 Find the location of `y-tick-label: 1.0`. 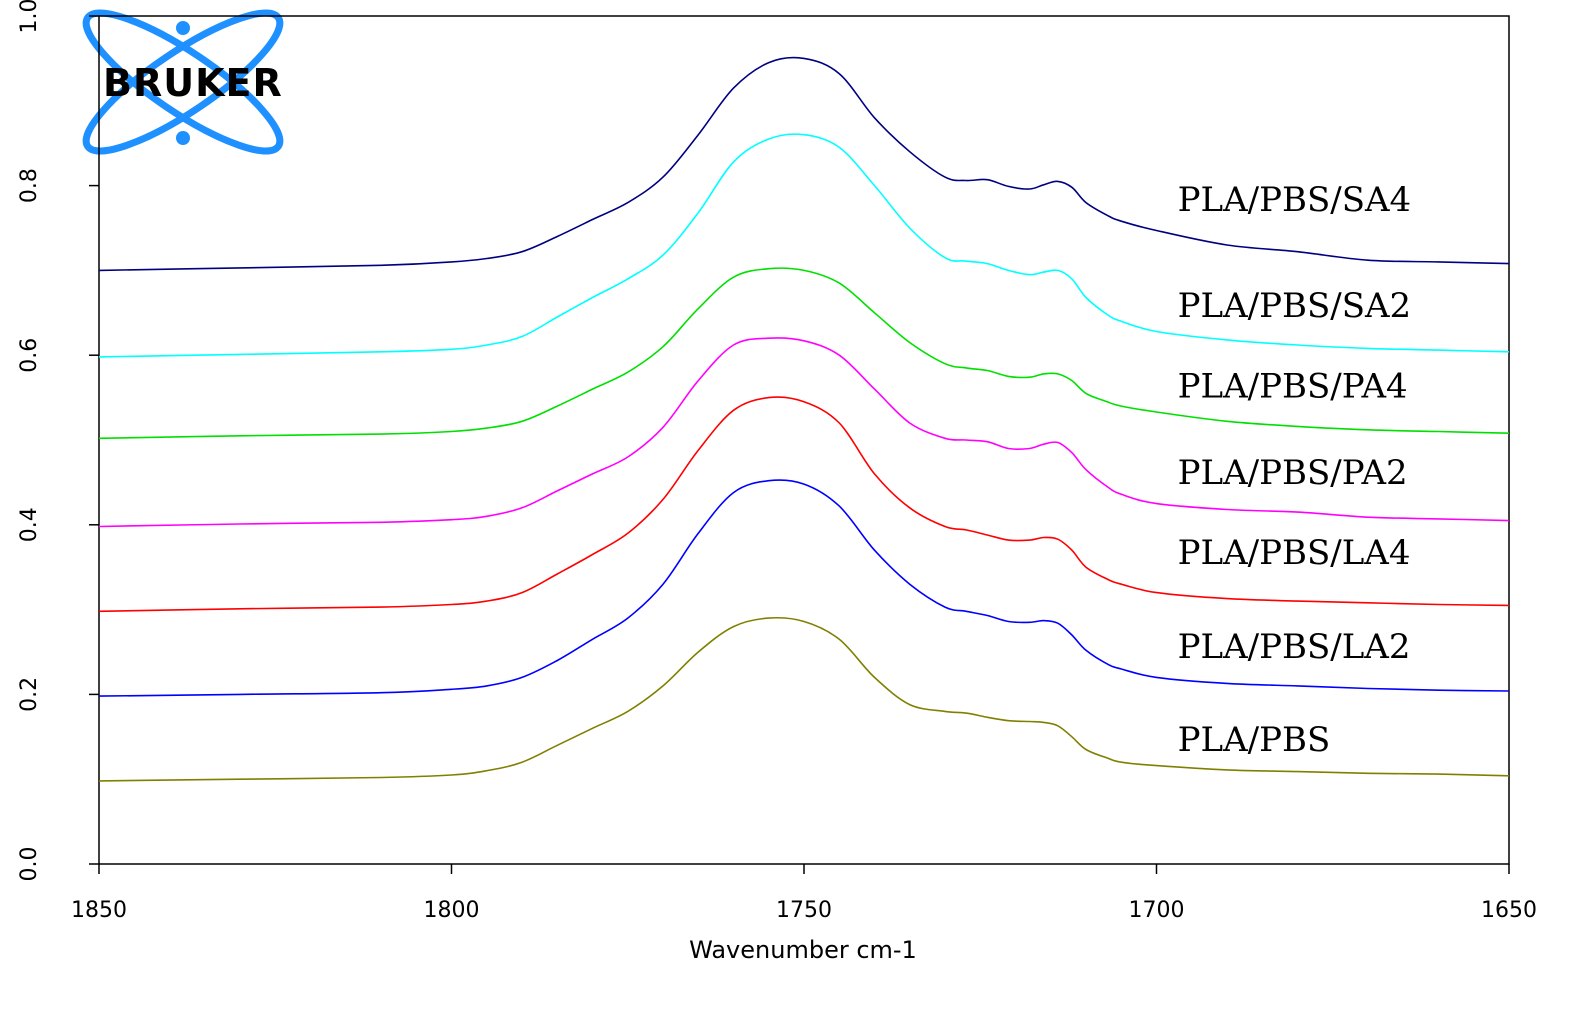

y-tick-label: 1.0 is located at coordinates (29, 17).